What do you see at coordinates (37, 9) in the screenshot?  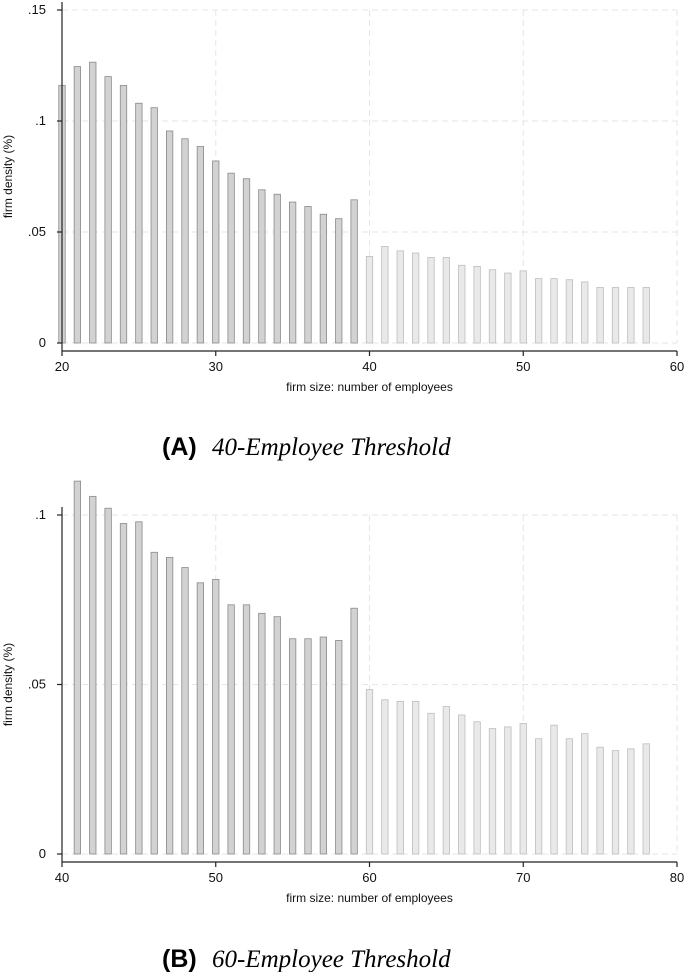 I see `y-tick-label: .15` at bounding box center [37, 9].